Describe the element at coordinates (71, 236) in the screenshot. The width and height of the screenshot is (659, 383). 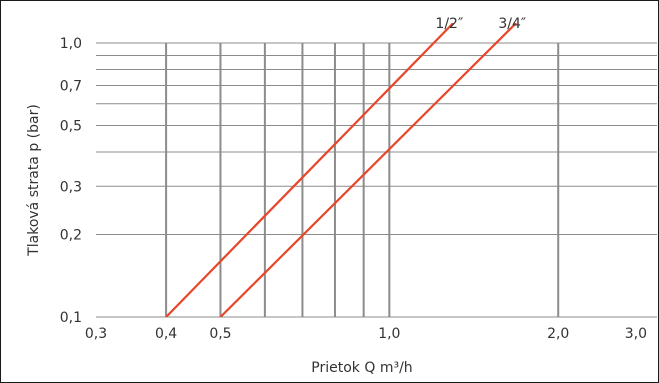
I see `y-tick-label: 0,2` at that location.